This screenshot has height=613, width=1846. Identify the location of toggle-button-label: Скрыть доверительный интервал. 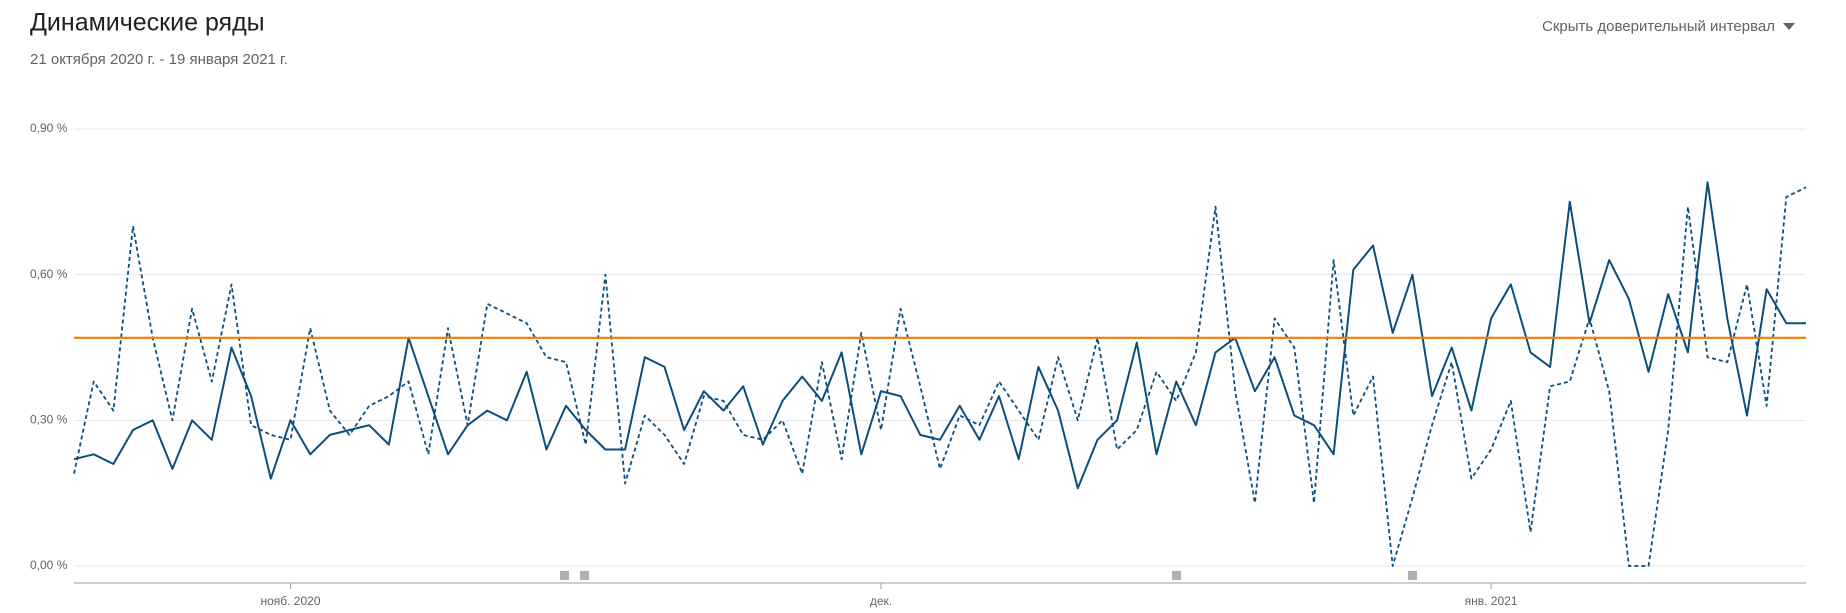
(1658, 26).